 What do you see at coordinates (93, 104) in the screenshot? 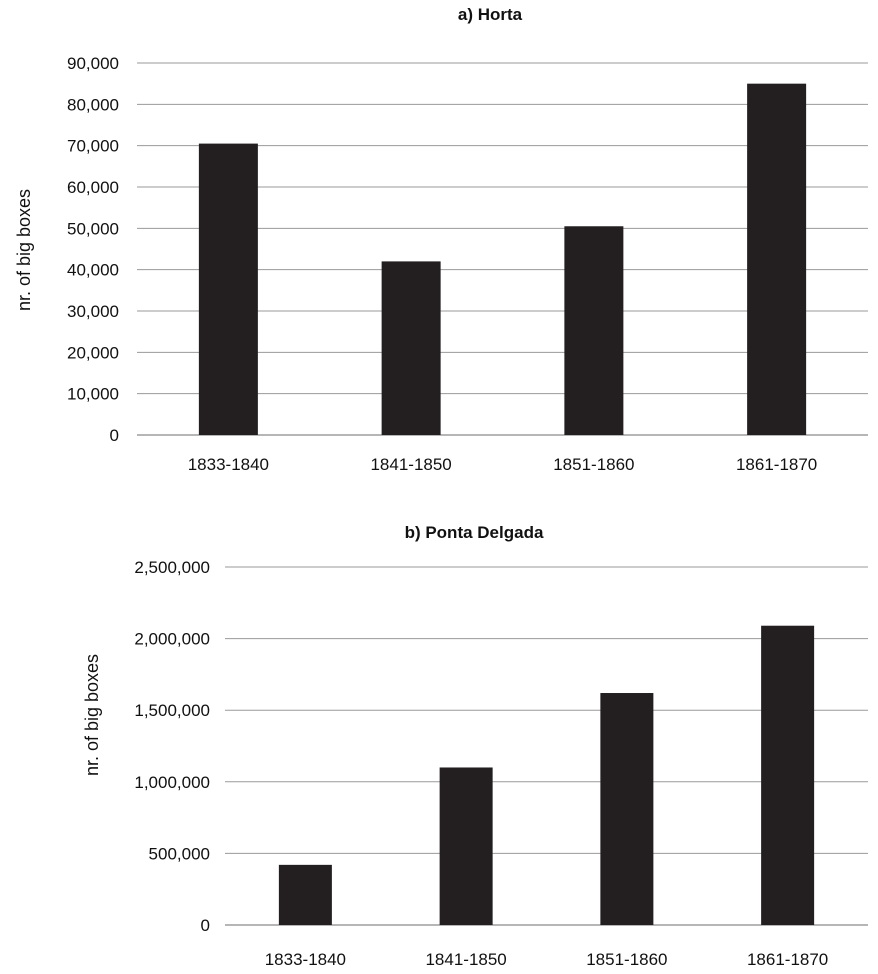
I see `y-tick-label: 80,000` at bounding box center [93, 104].